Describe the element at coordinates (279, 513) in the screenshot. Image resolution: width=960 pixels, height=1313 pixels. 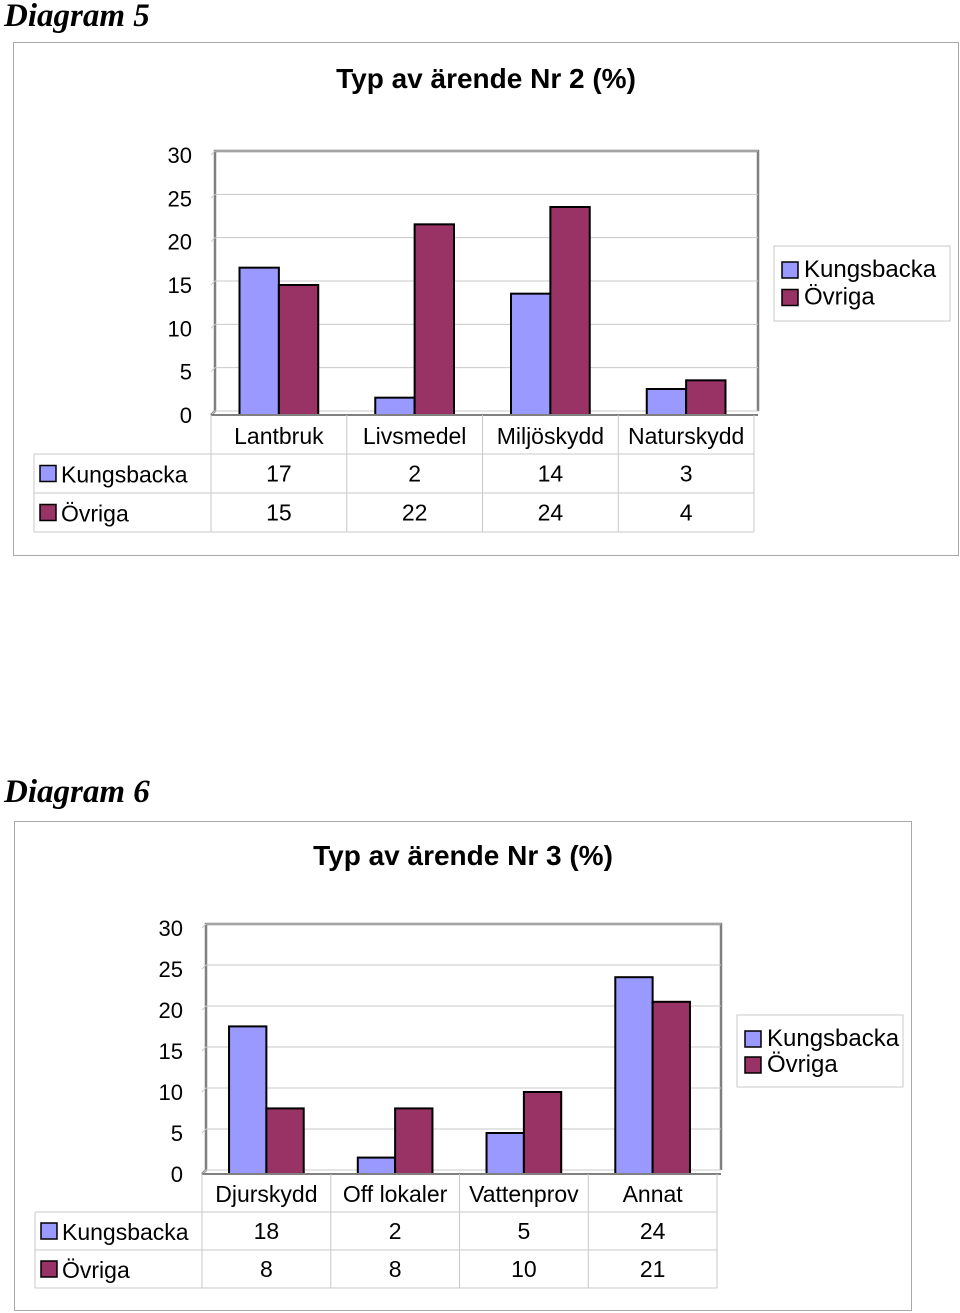
I see `table-value: 15` at that location.